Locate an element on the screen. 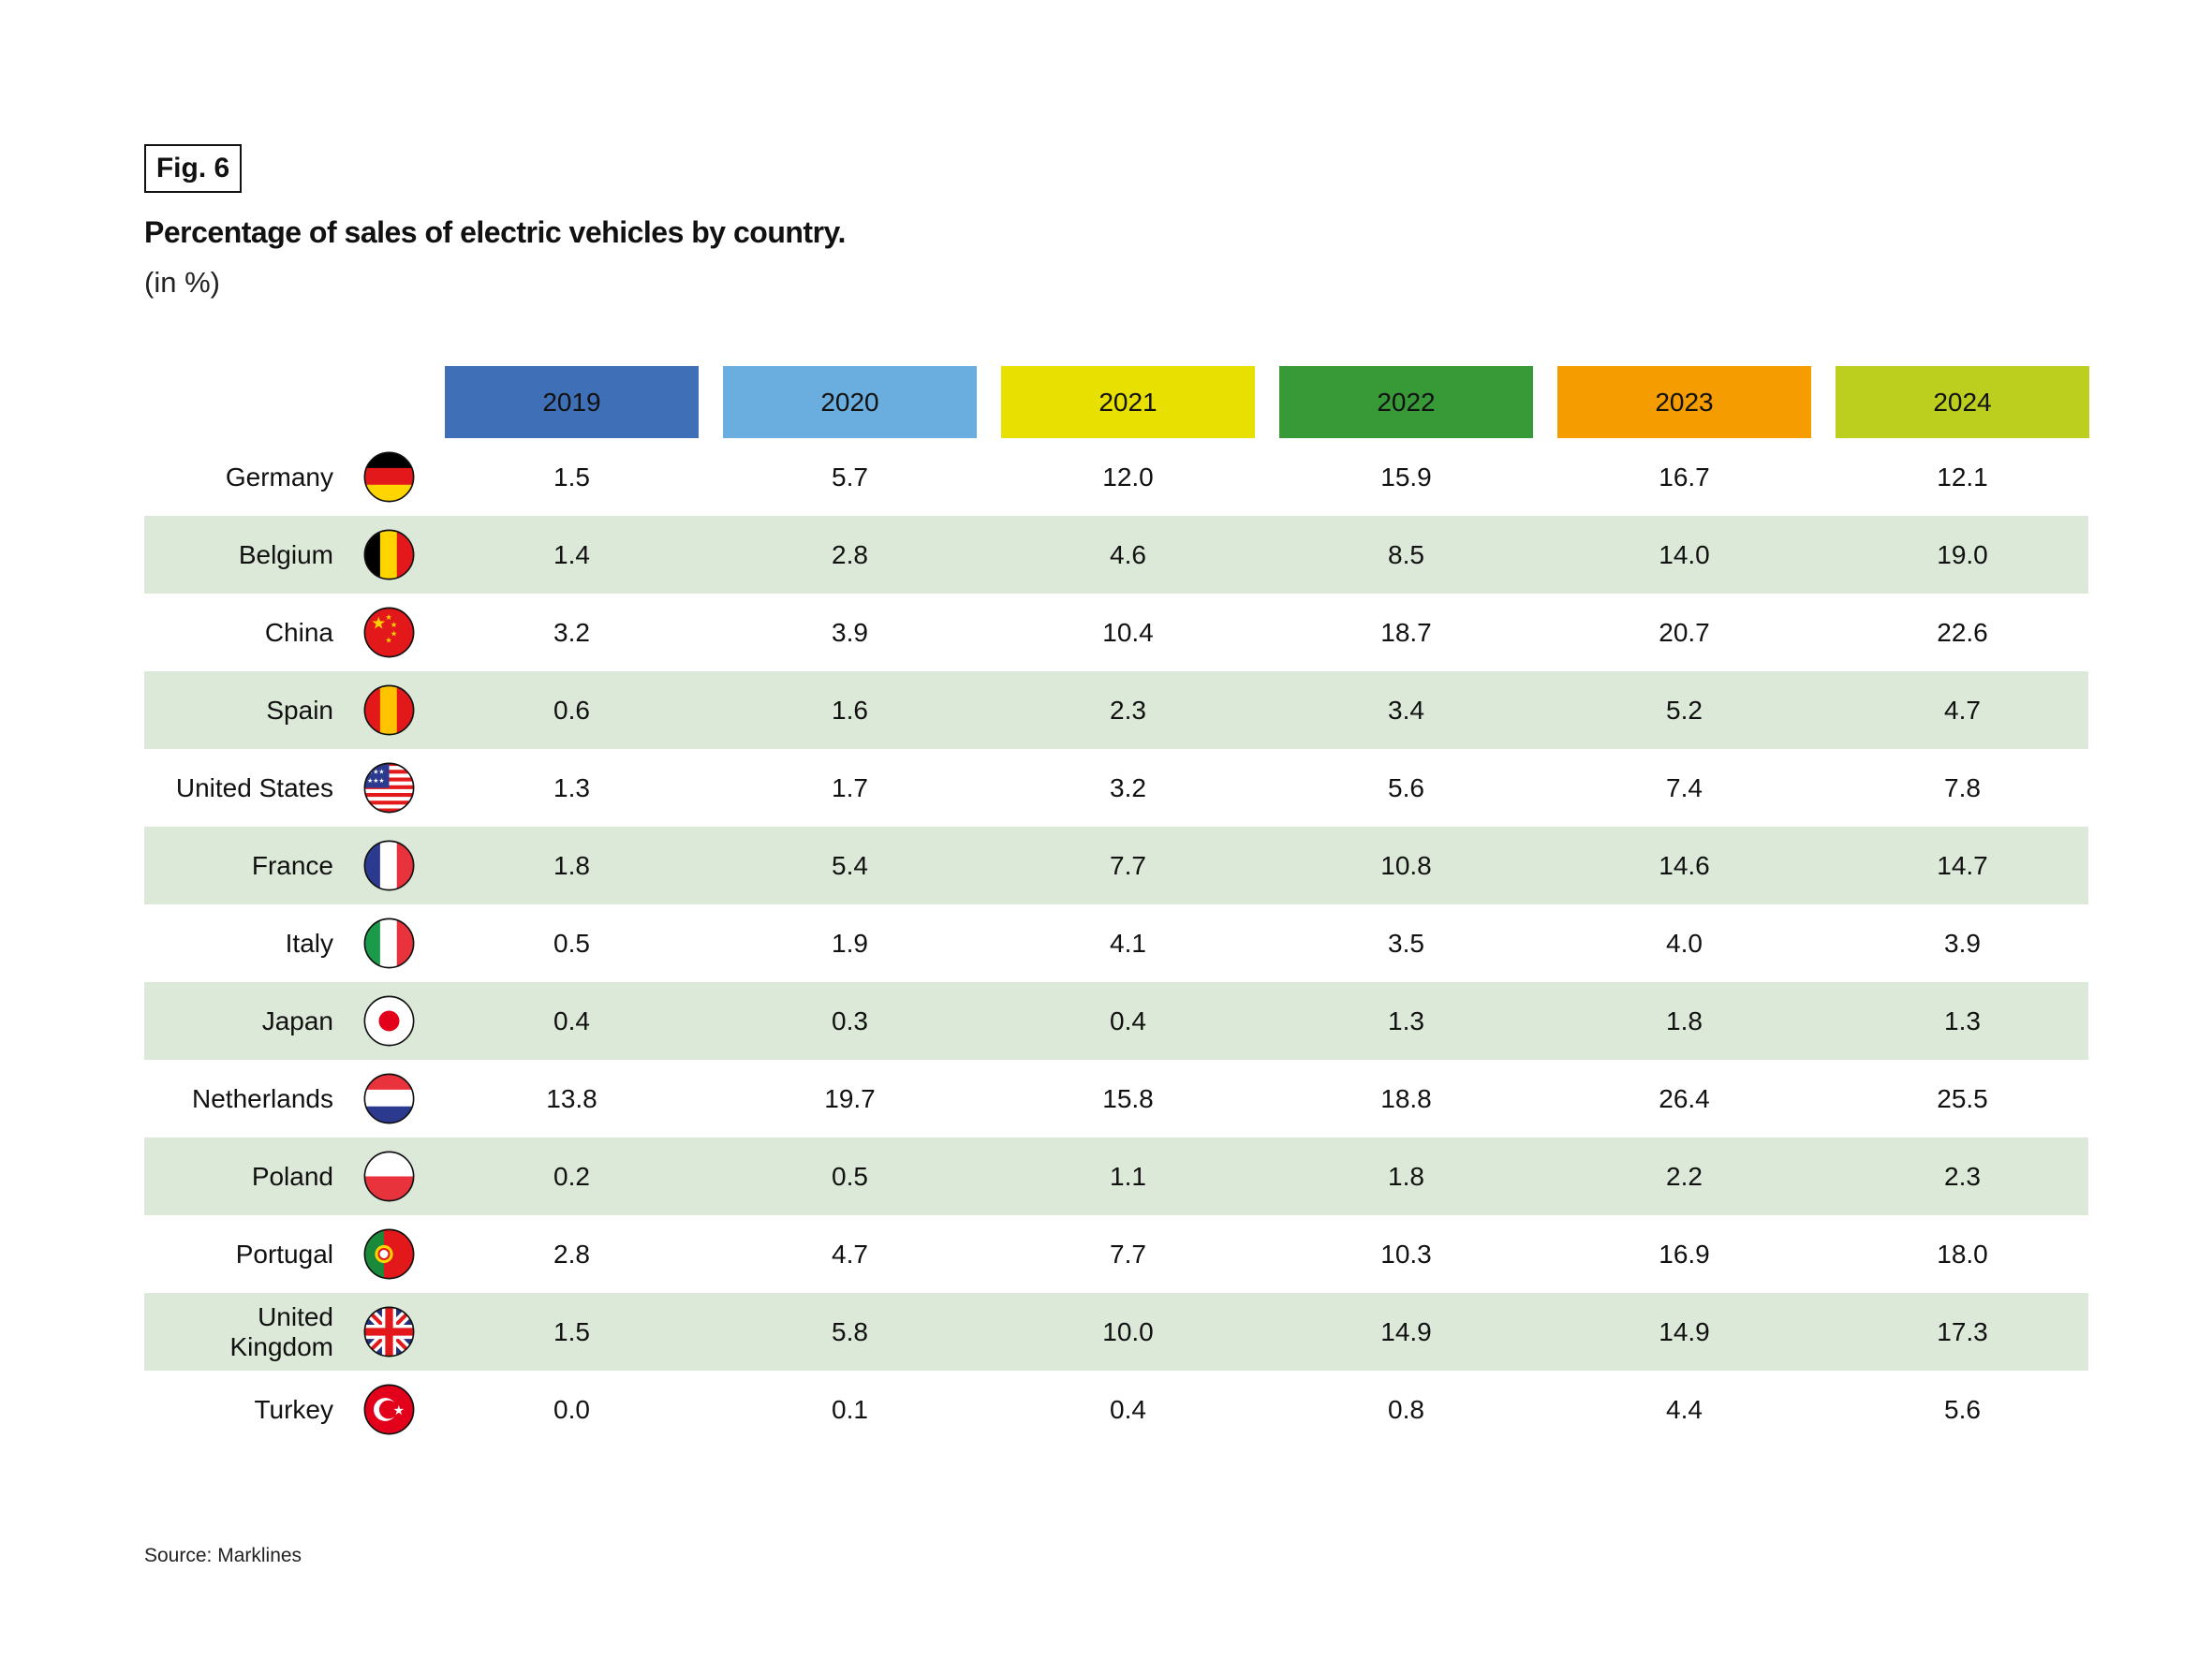  cell-value: 4.4 is located at coordinates (1685, 1409).